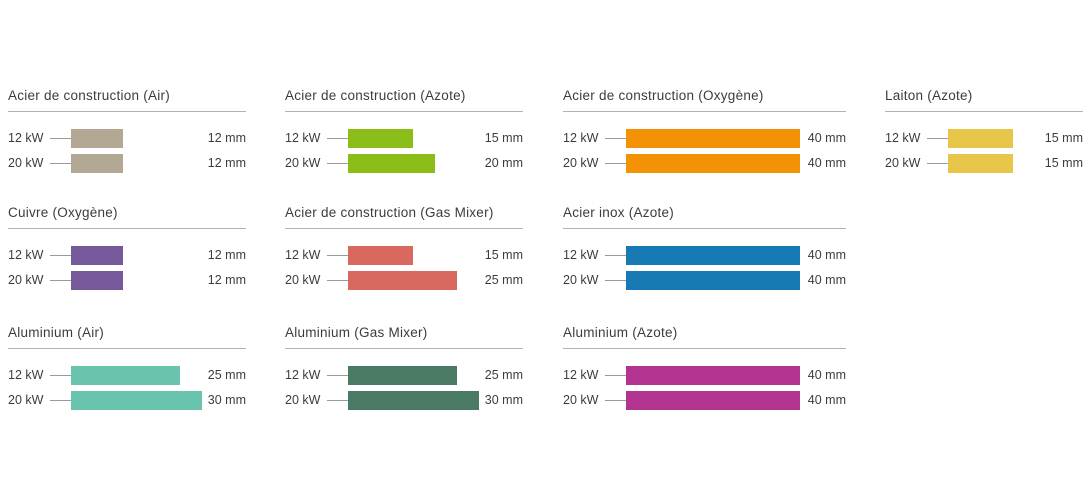 This screenshot has height=500, width=1090. Describe the element at coordinates (56, 332) in the screenshot. I see `chart-title: Aluminium (Air)` at that location.